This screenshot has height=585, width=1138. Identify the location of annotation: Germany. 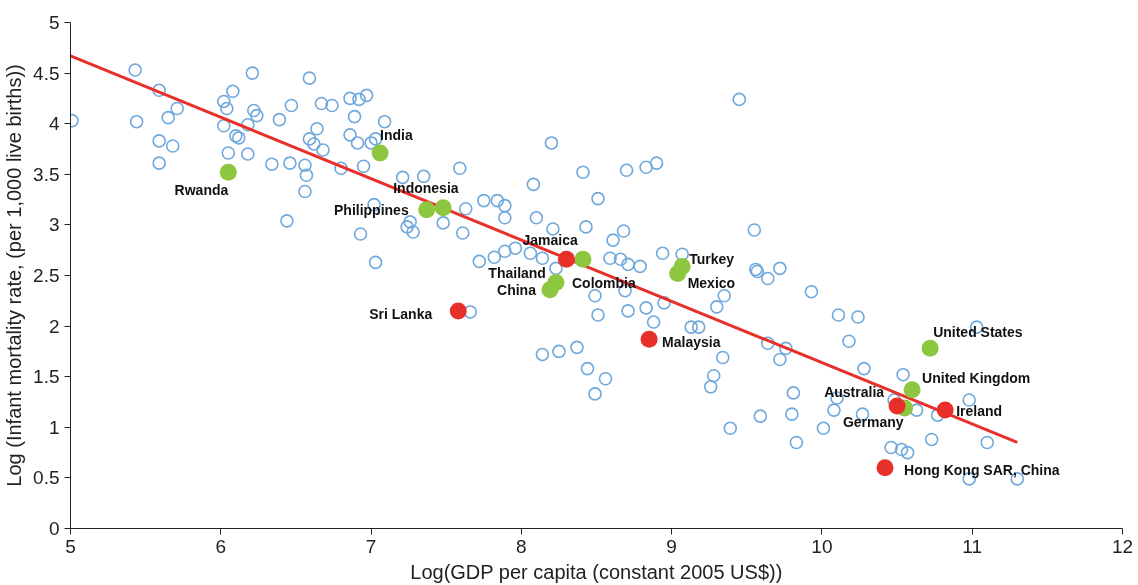
(873, 422).